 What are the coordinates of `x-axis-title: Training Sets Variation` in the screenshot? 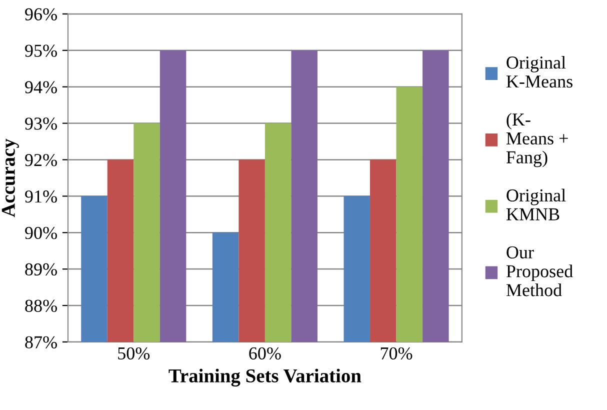 It's located at (265, 377).